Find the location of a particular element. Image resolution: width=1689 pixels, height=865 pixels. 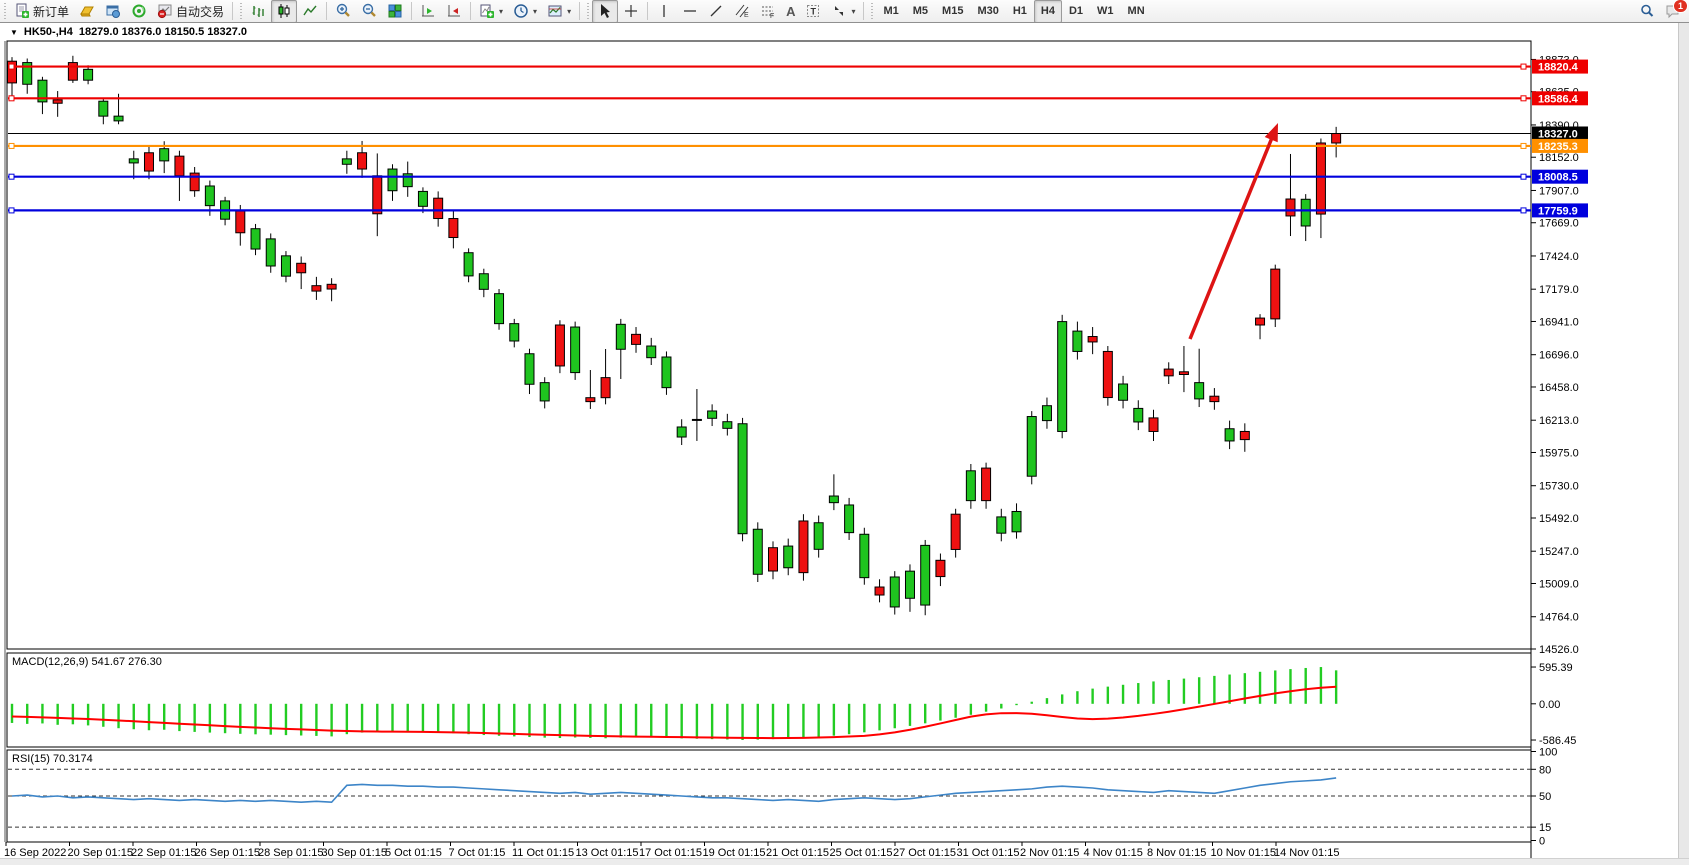

crosshair-tool-button is located at coordinates (631, 11).